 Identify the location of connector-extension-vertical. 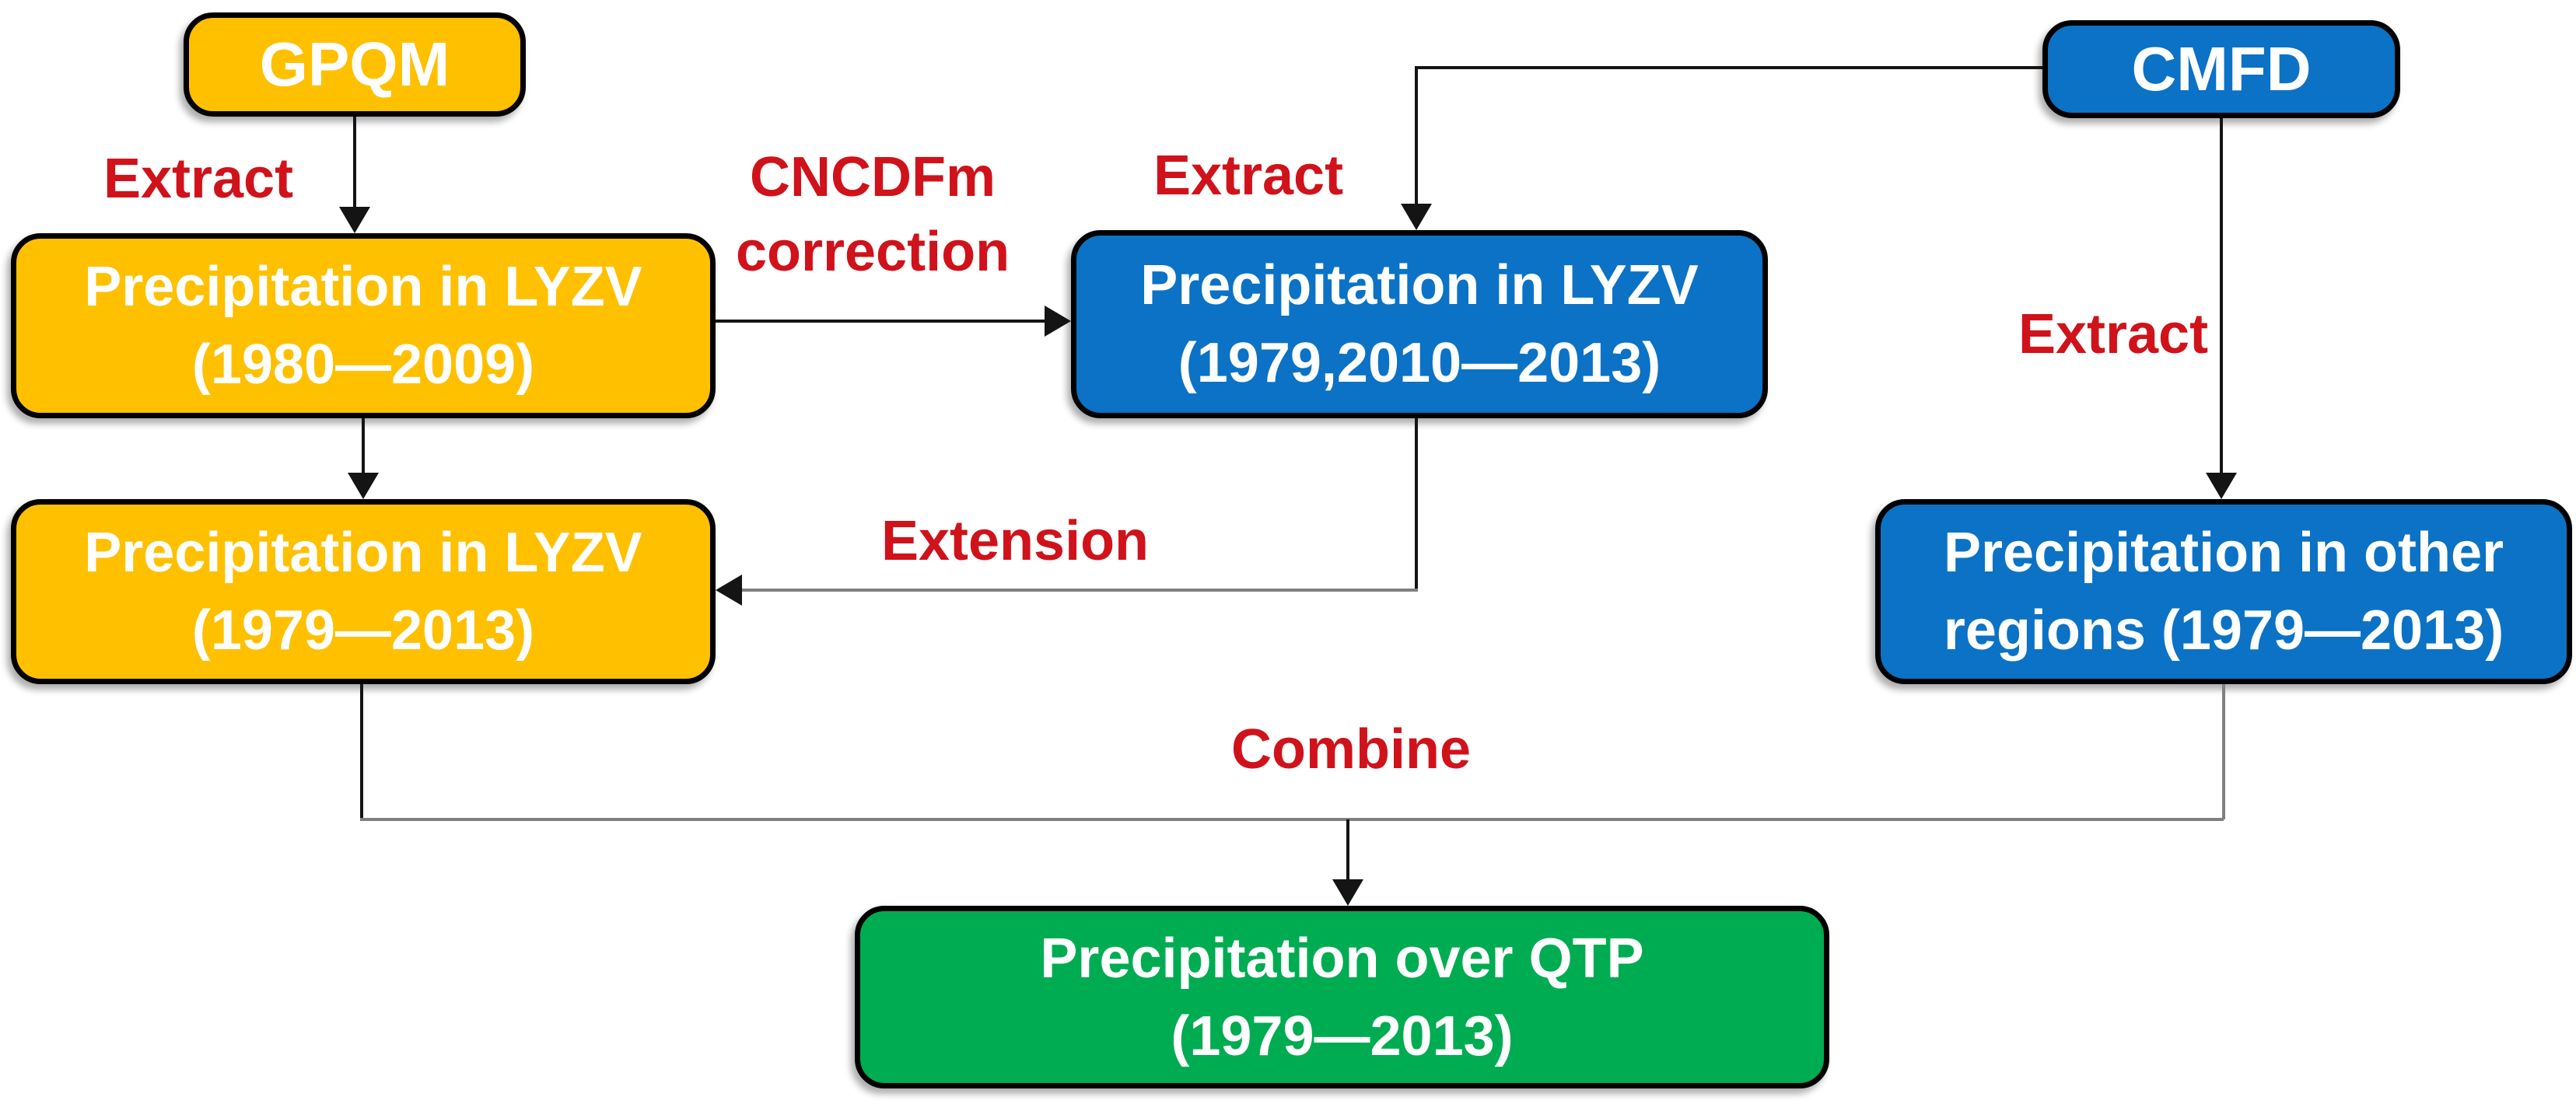
(1416, 505).